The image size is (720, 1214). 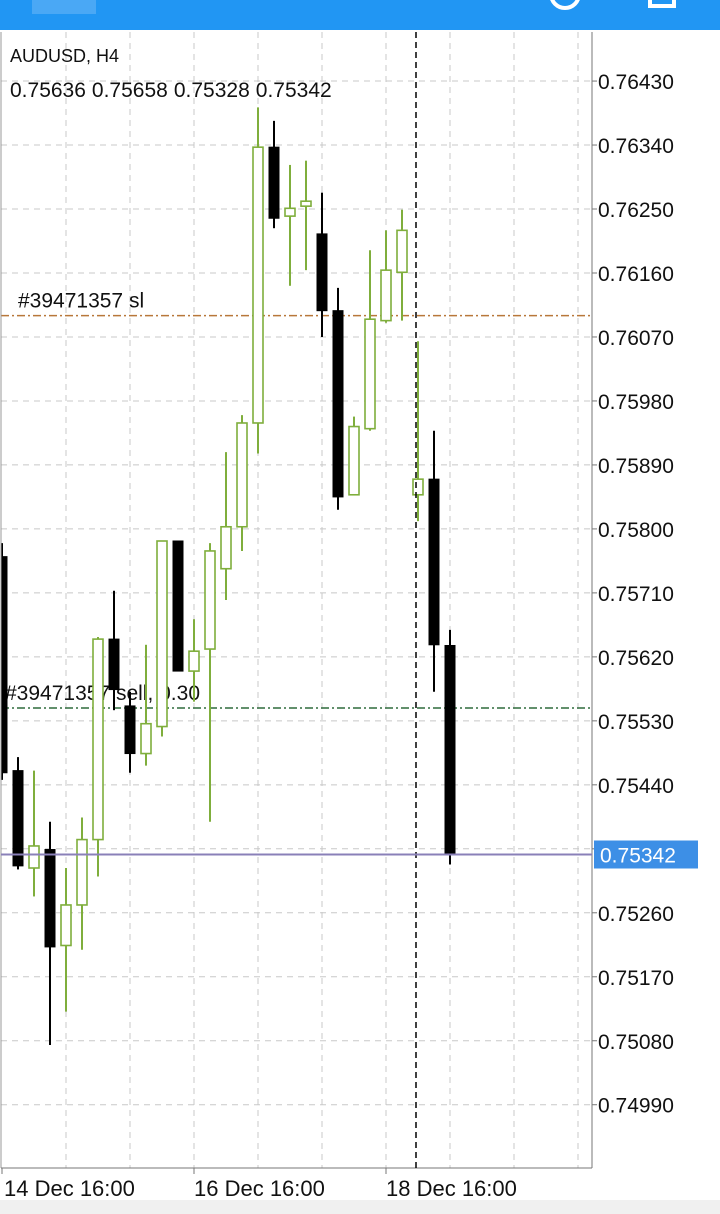 I want to click on app-bar, so click(x=360, y=15).